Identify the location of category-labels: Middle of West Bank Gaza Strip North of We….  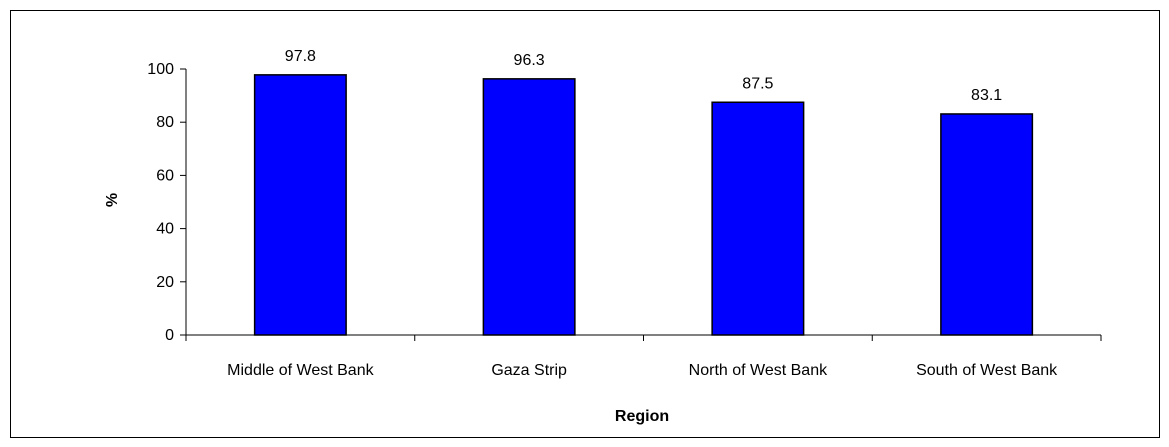
(642, 370).